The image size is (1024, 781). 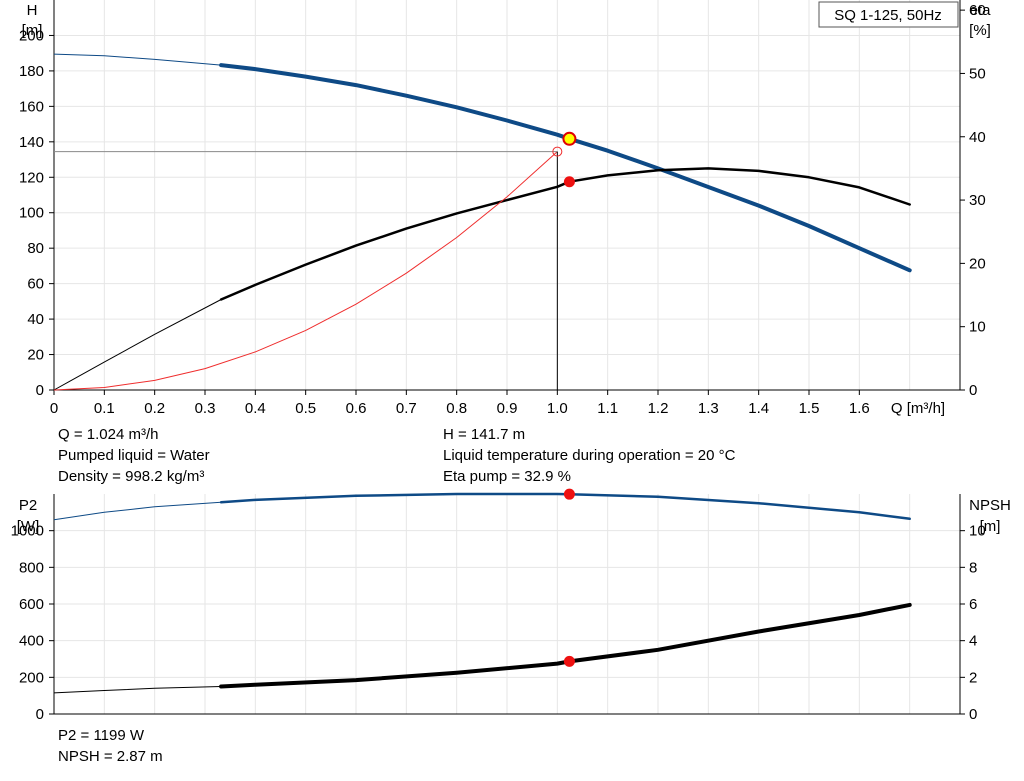 What do you see at coordinates (137, 59) in the screenshot?
I see `top-h-curve-thin` at bounding box center [137, 59].